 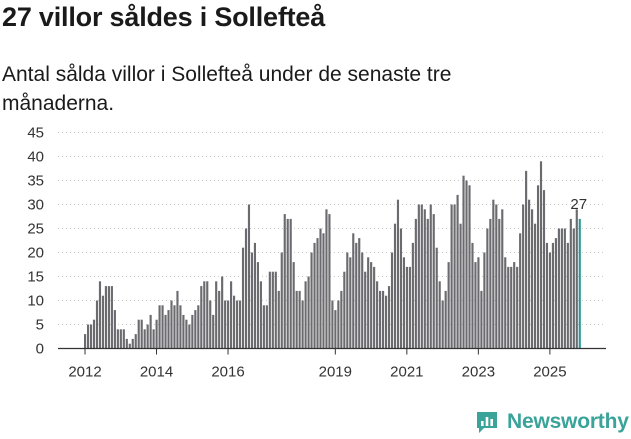 I want to click on newsworthy-logo-icon, so click(x=487, y=422).